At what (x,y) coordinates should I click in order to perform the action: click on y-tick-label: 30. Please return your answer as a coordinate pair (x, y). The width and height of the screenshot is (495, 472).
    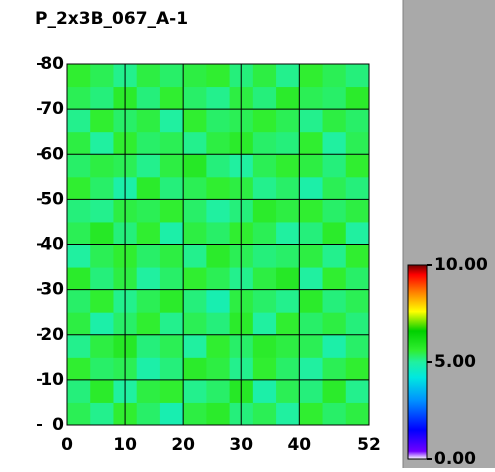
    Looking at the image, I should click on (52, 290).